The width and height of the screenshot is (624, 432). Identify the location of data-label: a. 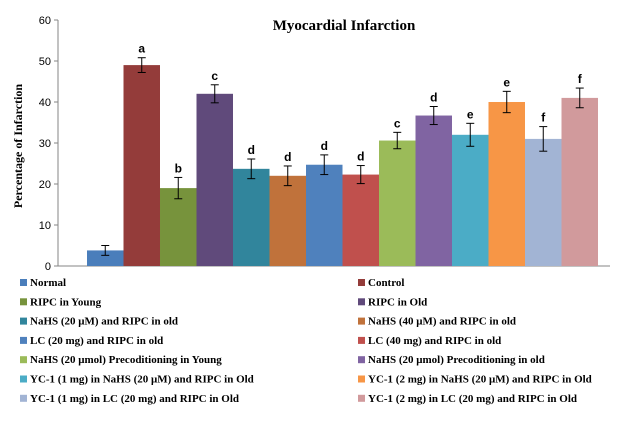
(141, 49).